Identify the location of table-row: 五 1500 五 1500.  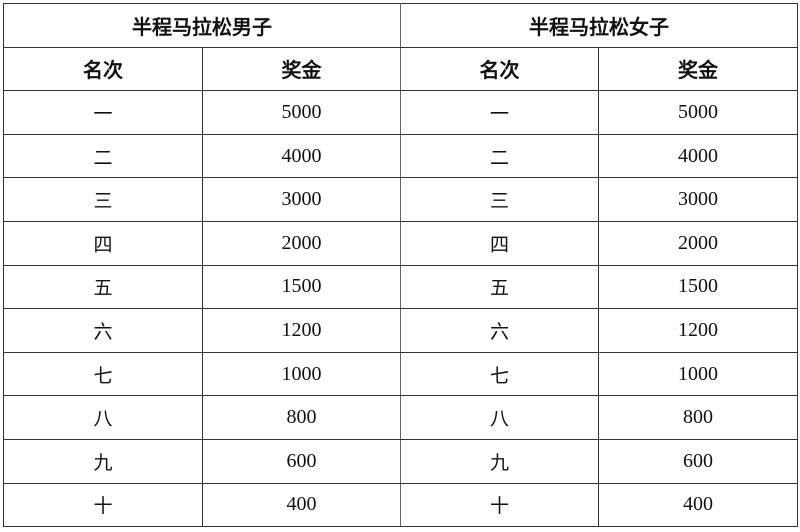
(400, 287).